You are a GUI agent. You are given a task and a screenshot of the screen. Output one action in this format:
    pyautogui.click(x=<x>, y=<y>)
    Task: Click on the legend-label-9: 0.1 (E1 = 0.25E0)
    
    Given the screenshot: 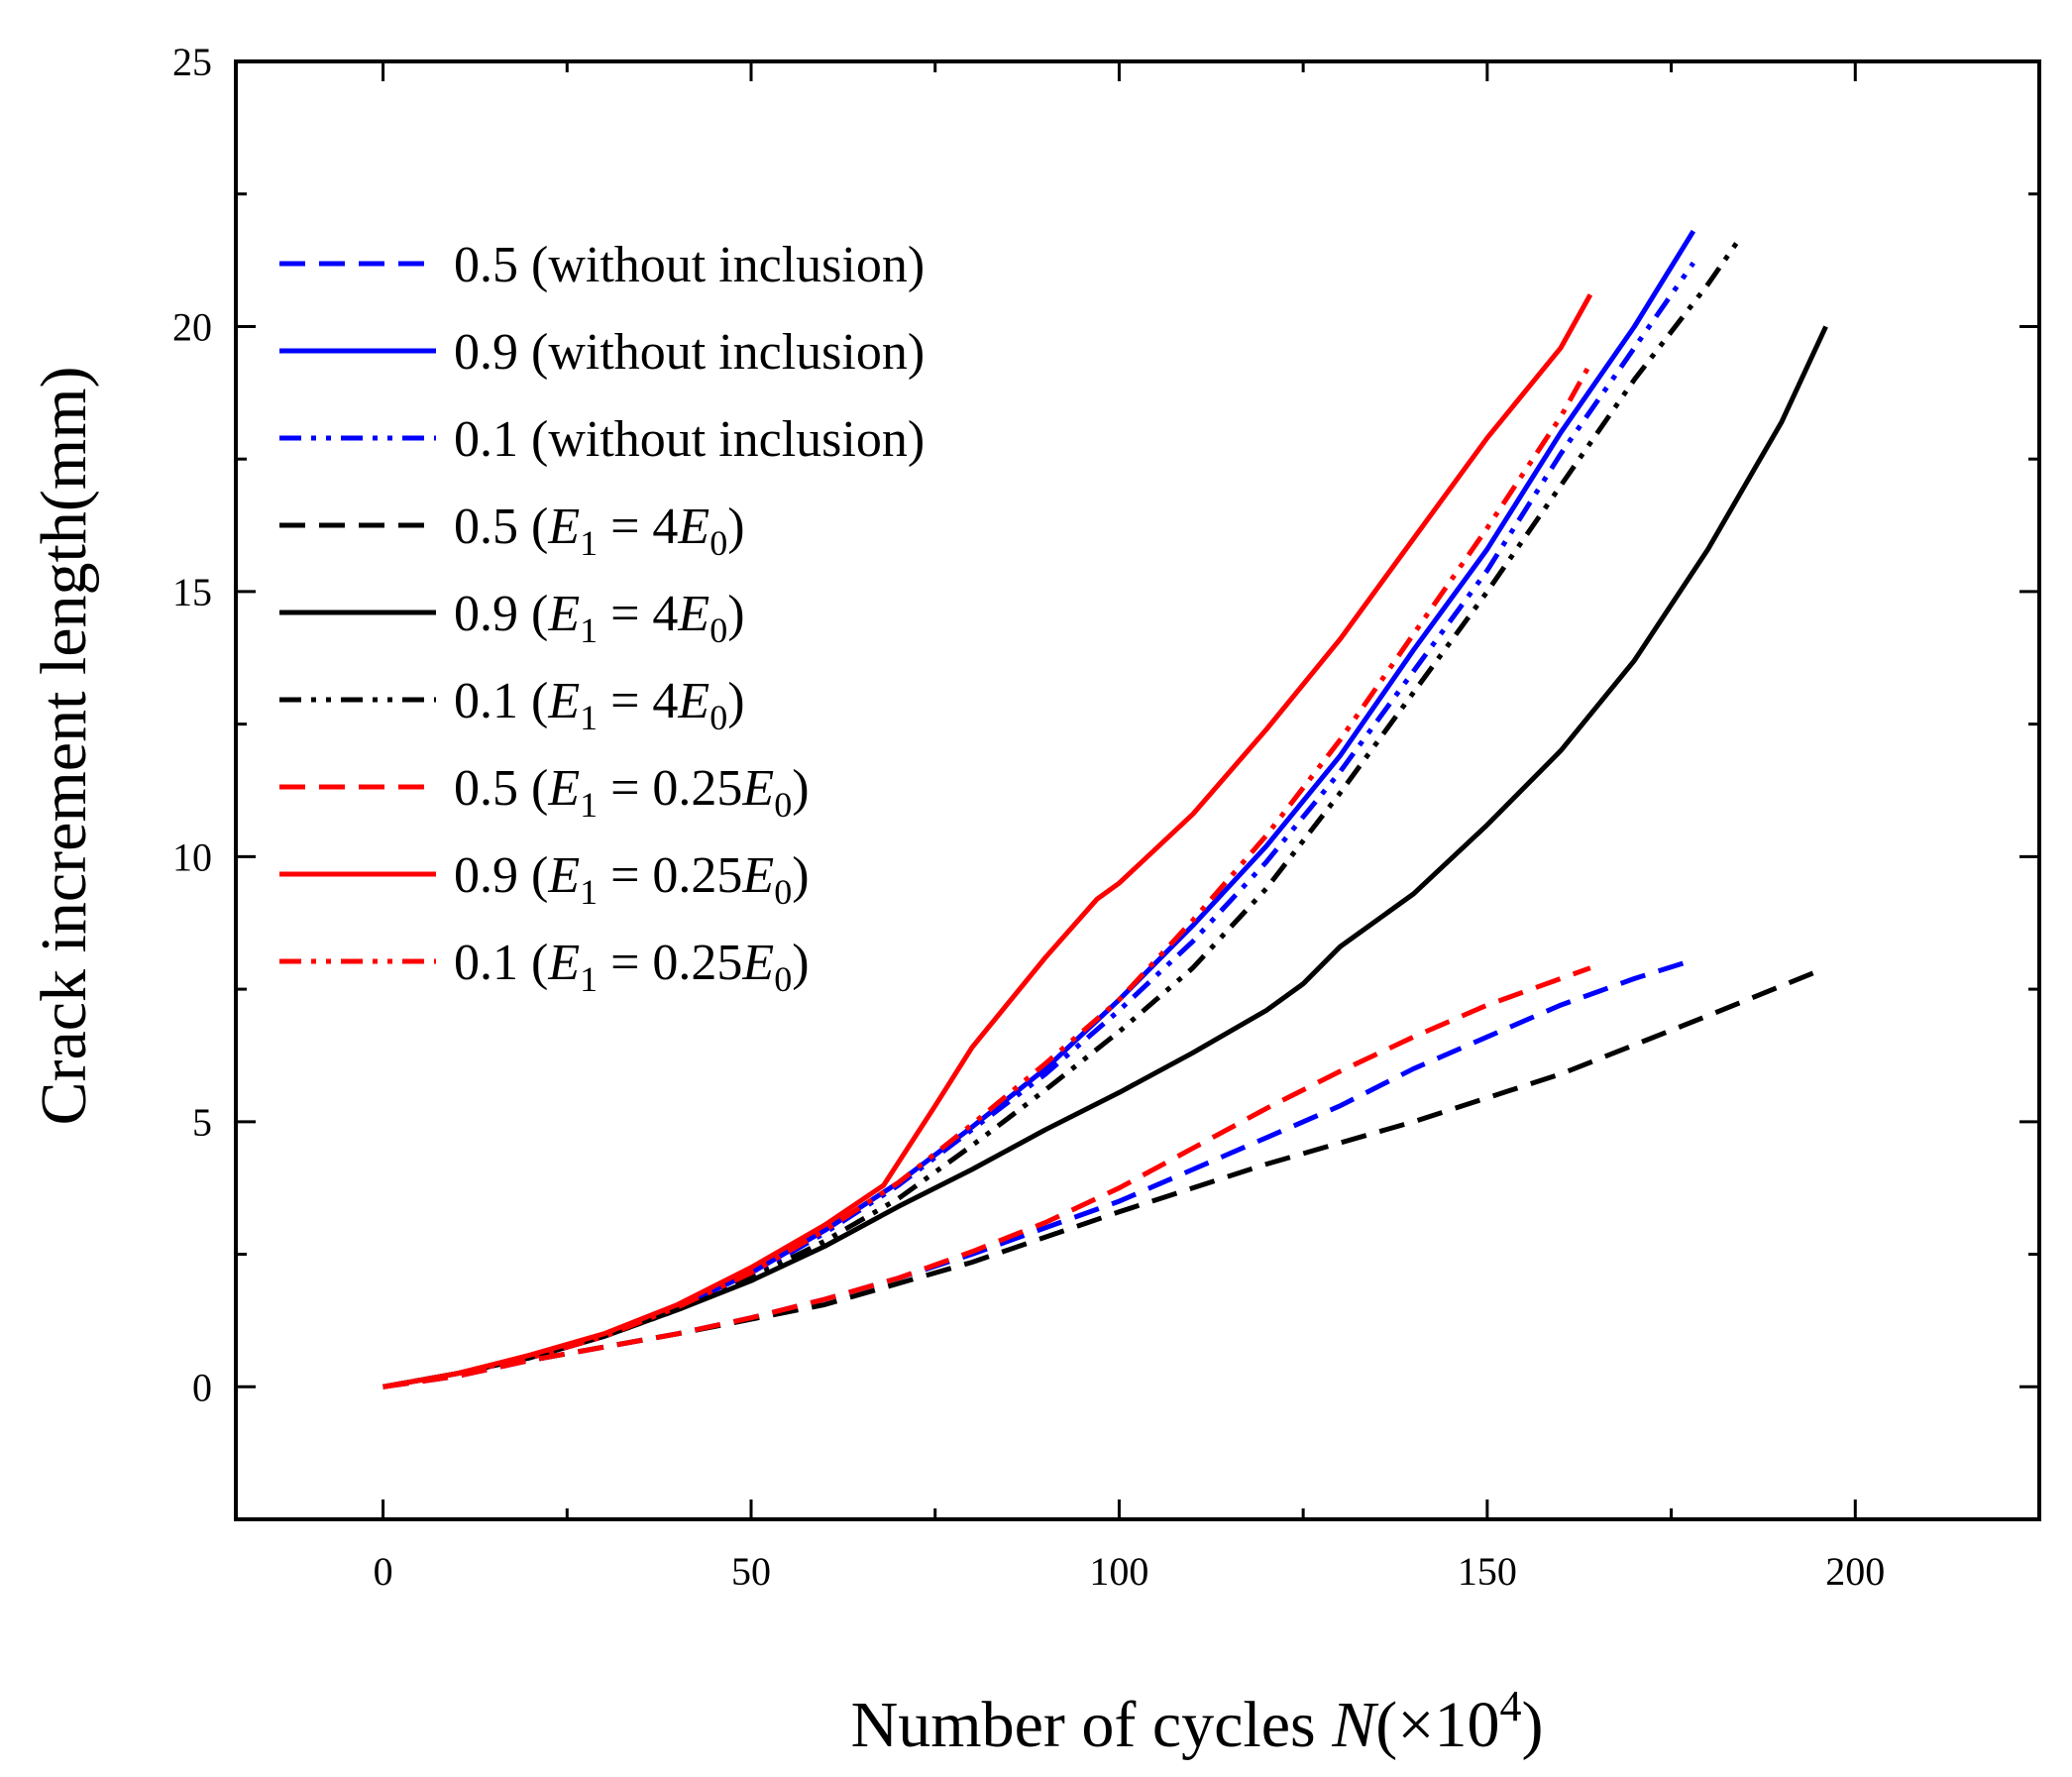 What is the action you would take?
    pyautogui.click(x=632, y=967)
    